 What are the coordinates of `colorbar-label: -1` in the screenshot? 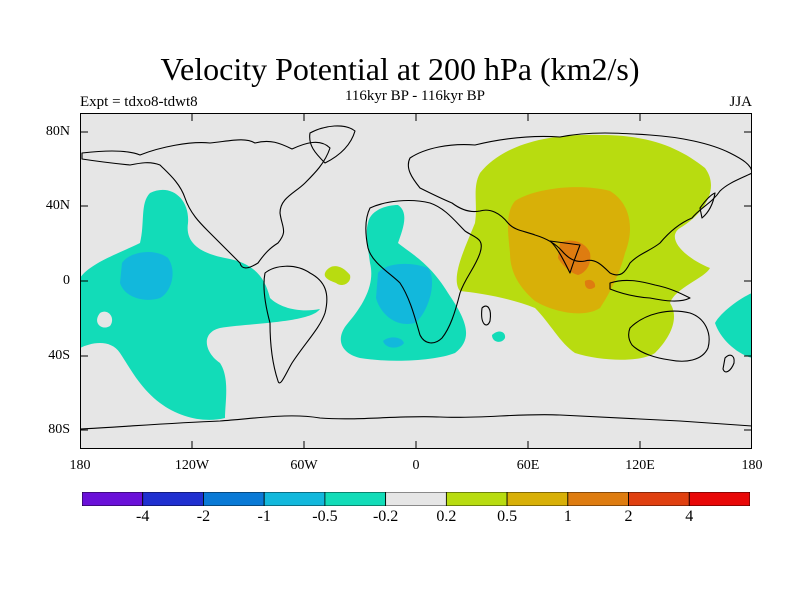 It's located at (264, 516).